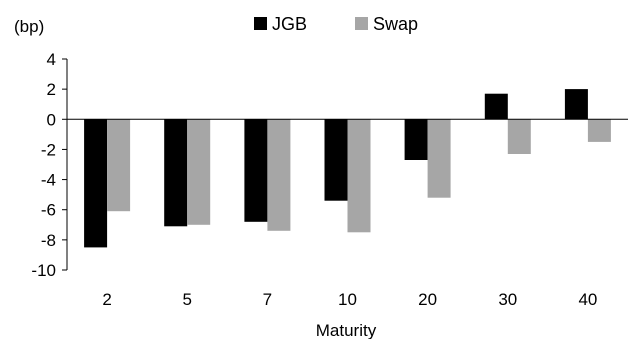 This screenshot has width=643, height=339. Describe the element at coordinates (51, 59) in the screenshot. I see `y-tick-label: 4` at that location.